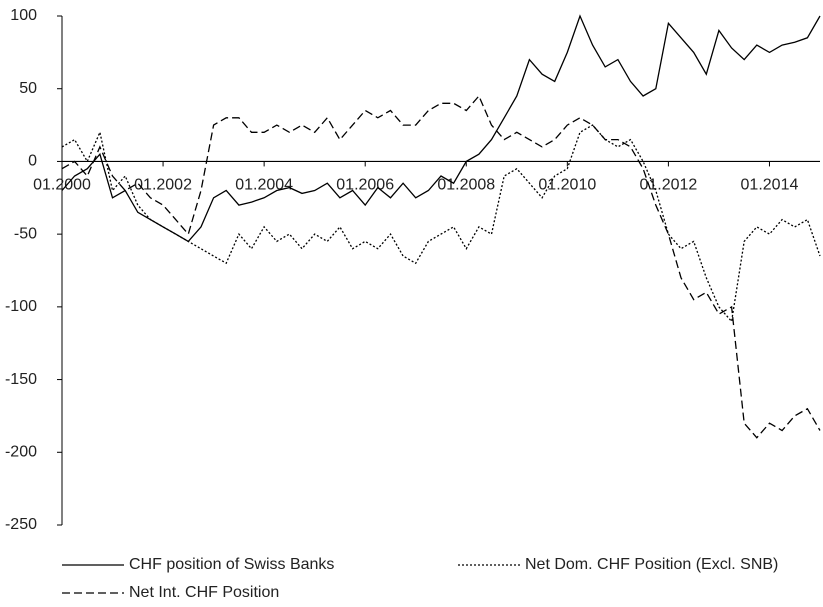 The width and height of the screenshot is (823, 607). Describe the element at coordinates (21, 524) in the screenshot. I see `y-tick-label: -250` at that location.